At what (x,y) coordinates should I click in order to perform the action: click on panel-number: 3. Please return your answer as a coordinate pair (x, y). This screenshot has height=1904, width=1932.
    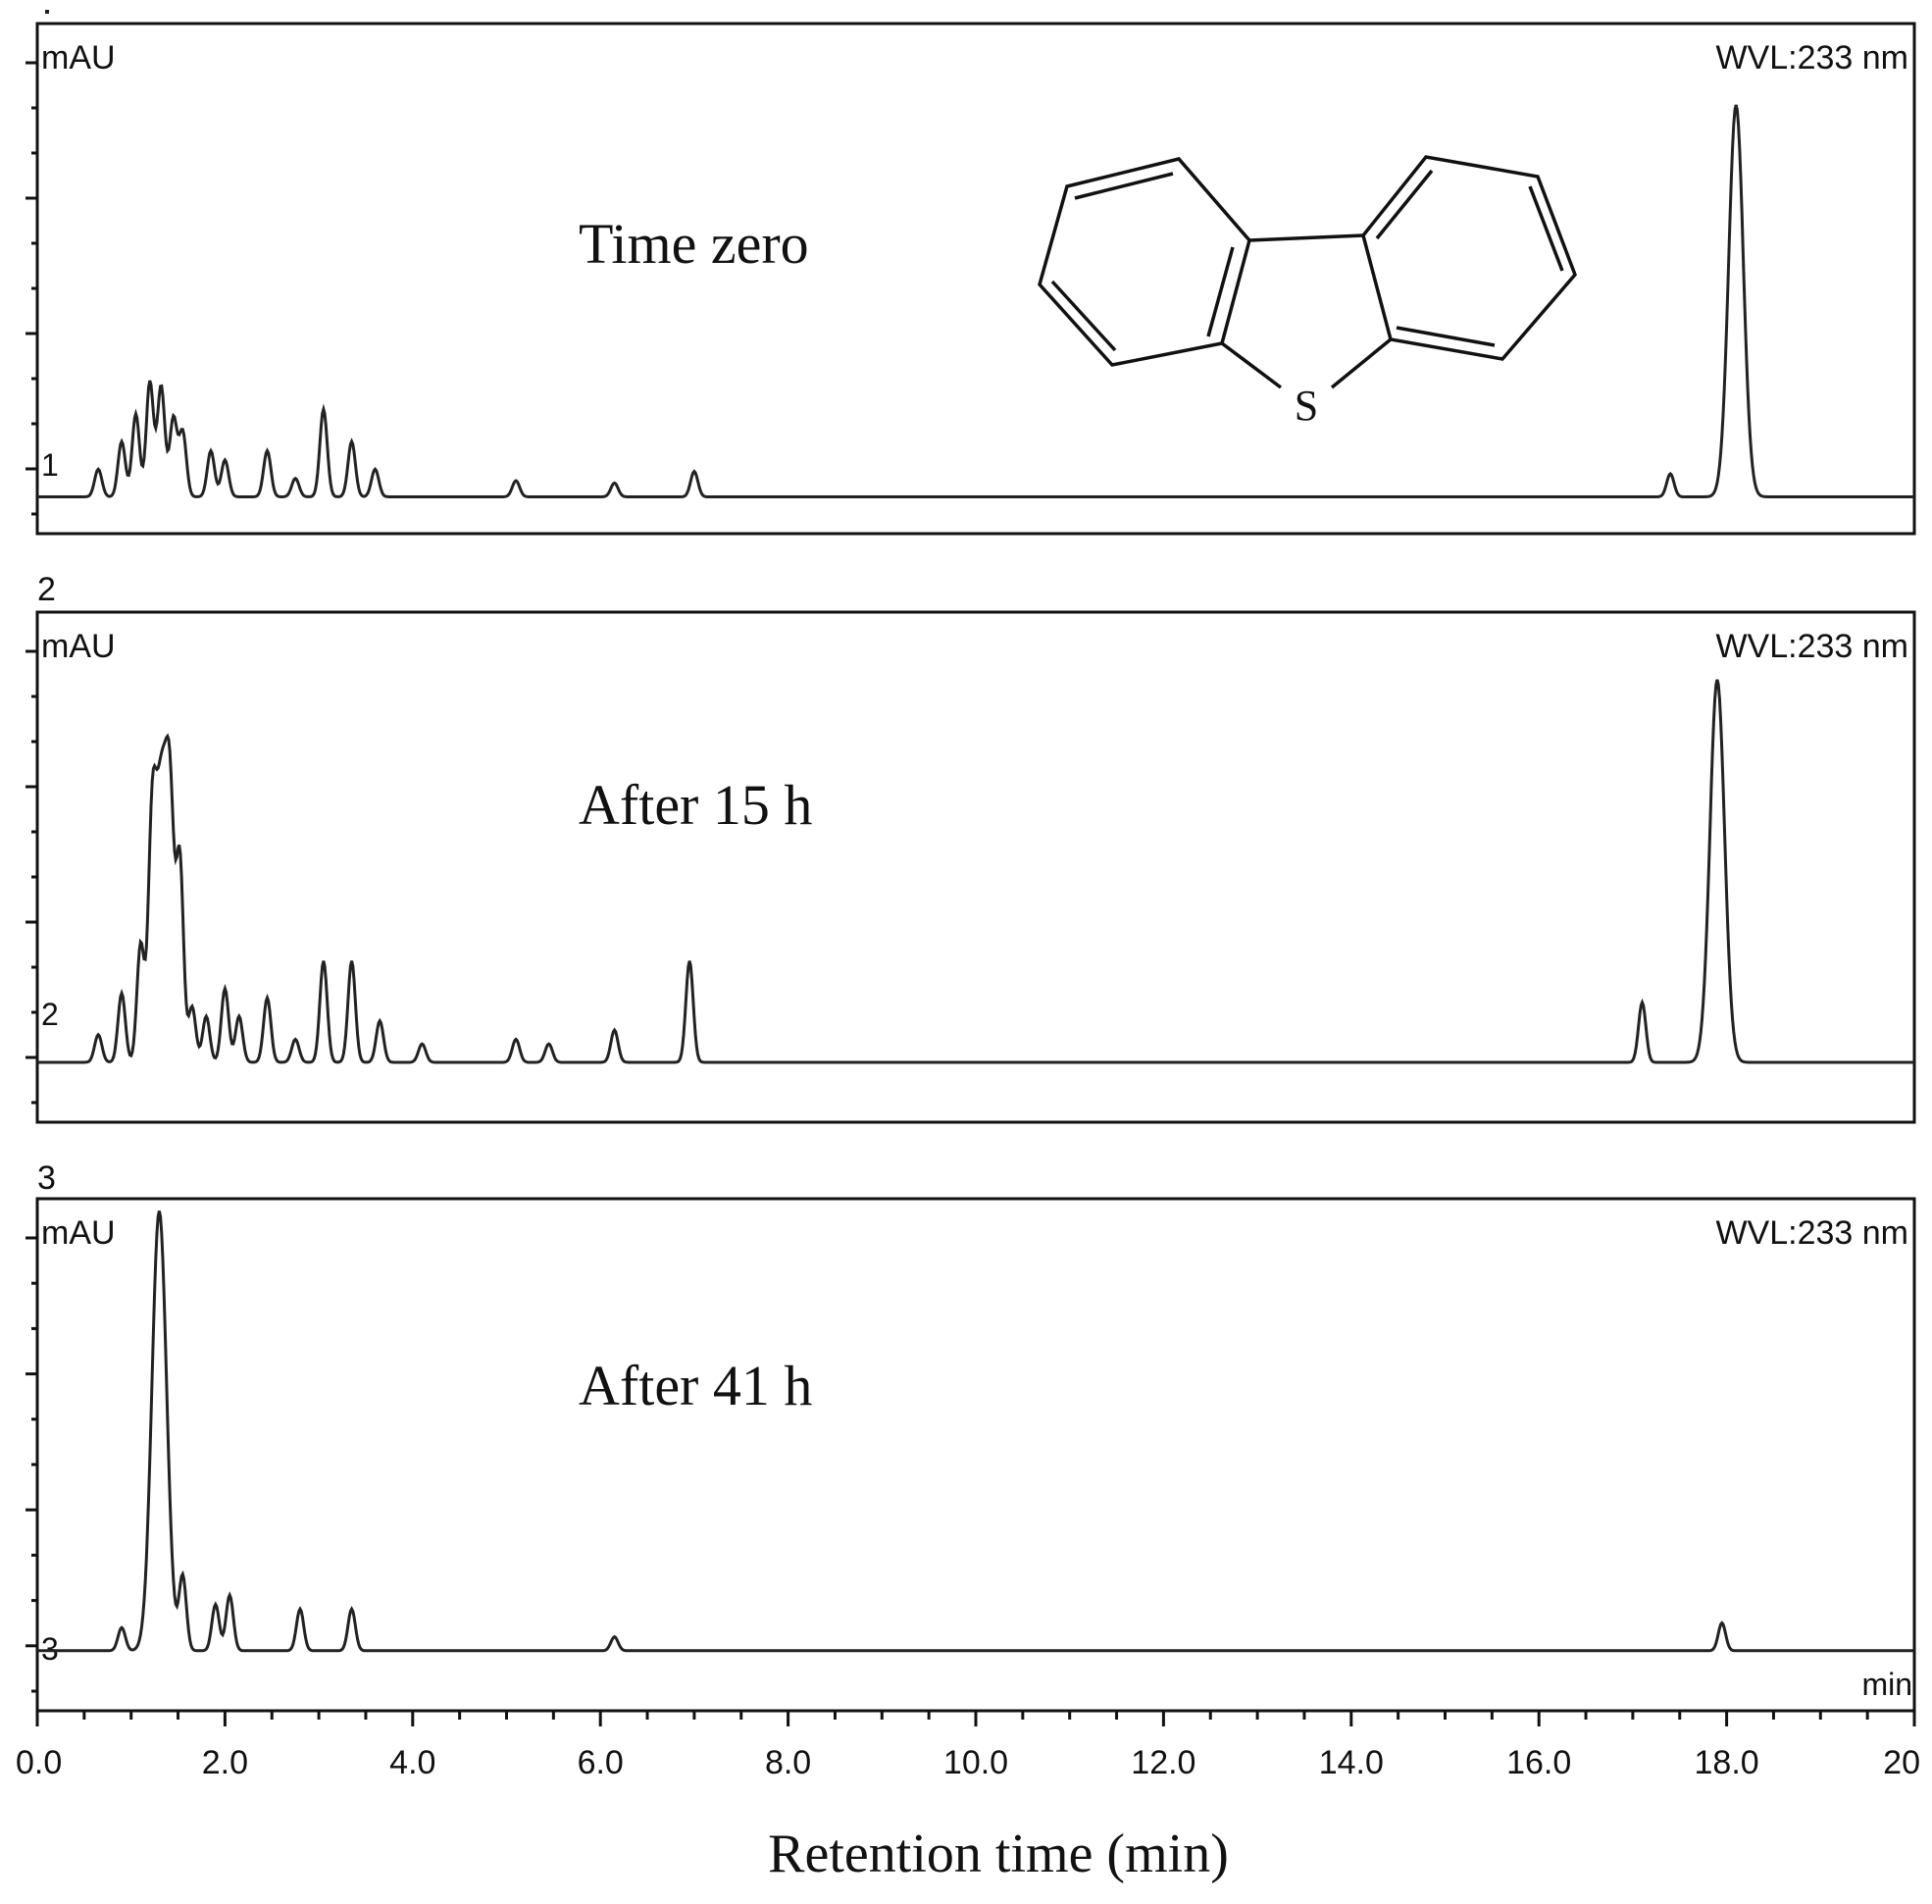
    Looking at the image, I should click on (46, 1178).